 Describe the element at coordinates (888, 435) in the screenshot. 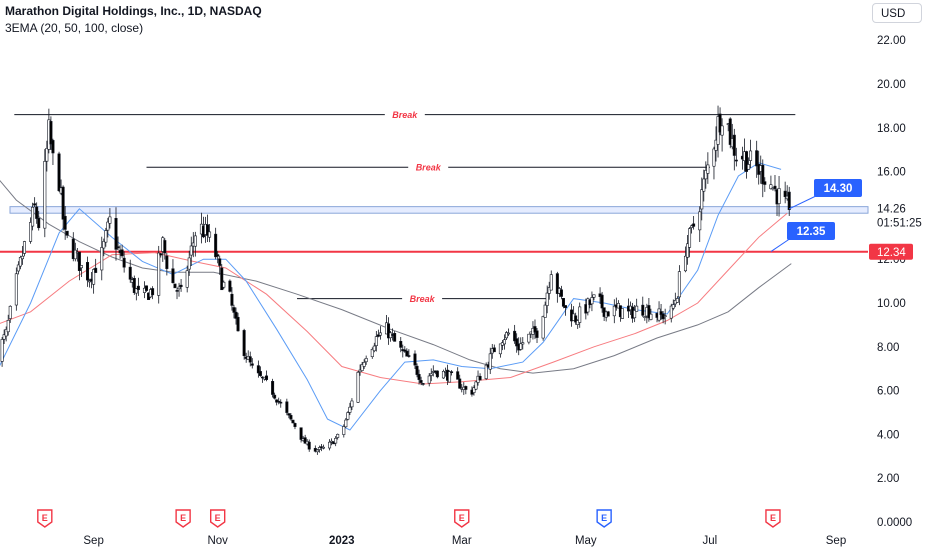

I see `y-tick-label: 4.00` at that location.